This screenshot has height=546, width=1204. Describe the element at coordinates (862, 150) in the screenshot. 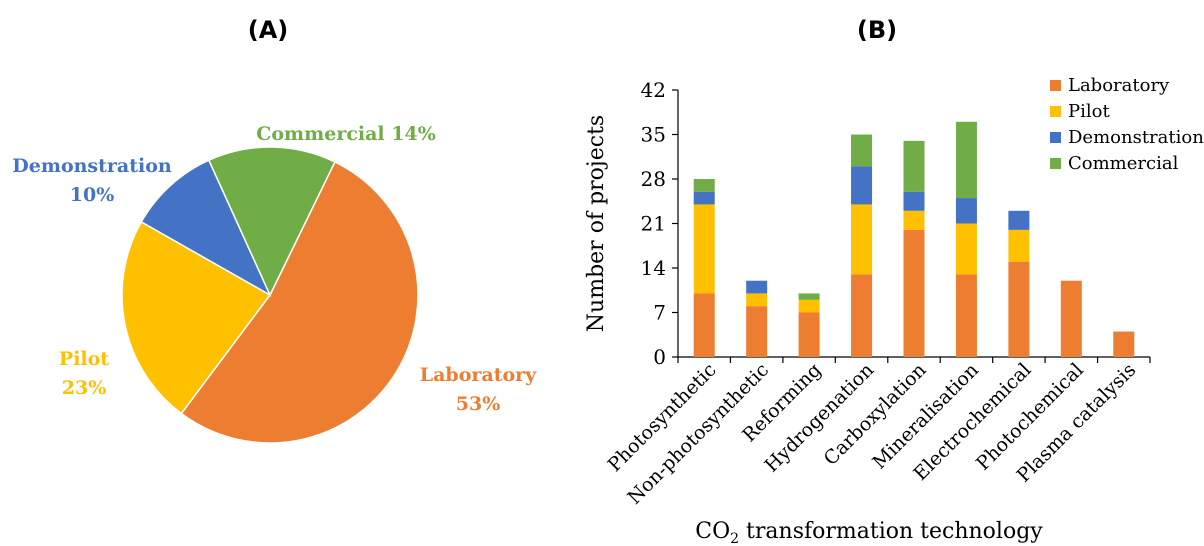

I see `bar-hydrogenation-commercial` at that location.